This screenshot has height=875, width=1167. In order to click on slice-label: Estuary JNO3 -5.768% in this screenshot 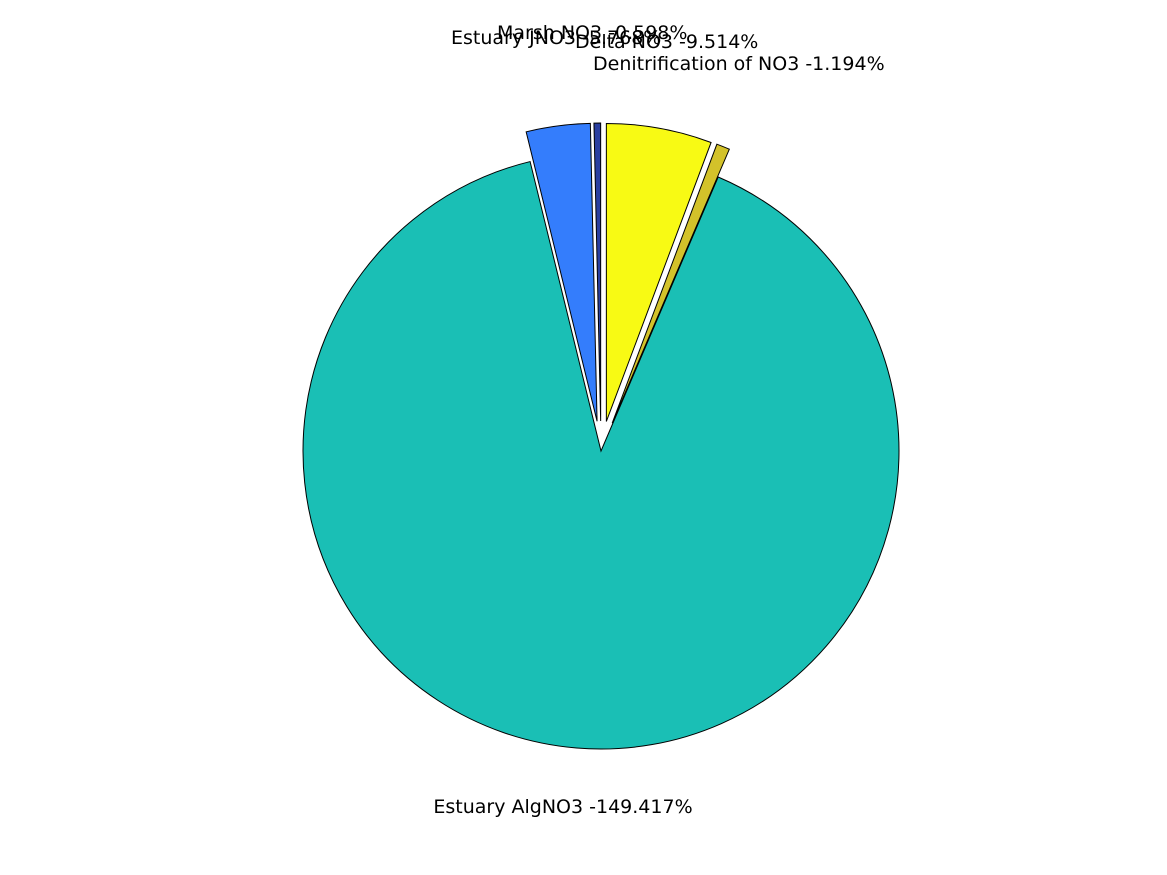, I will do `click(556, 38)`.